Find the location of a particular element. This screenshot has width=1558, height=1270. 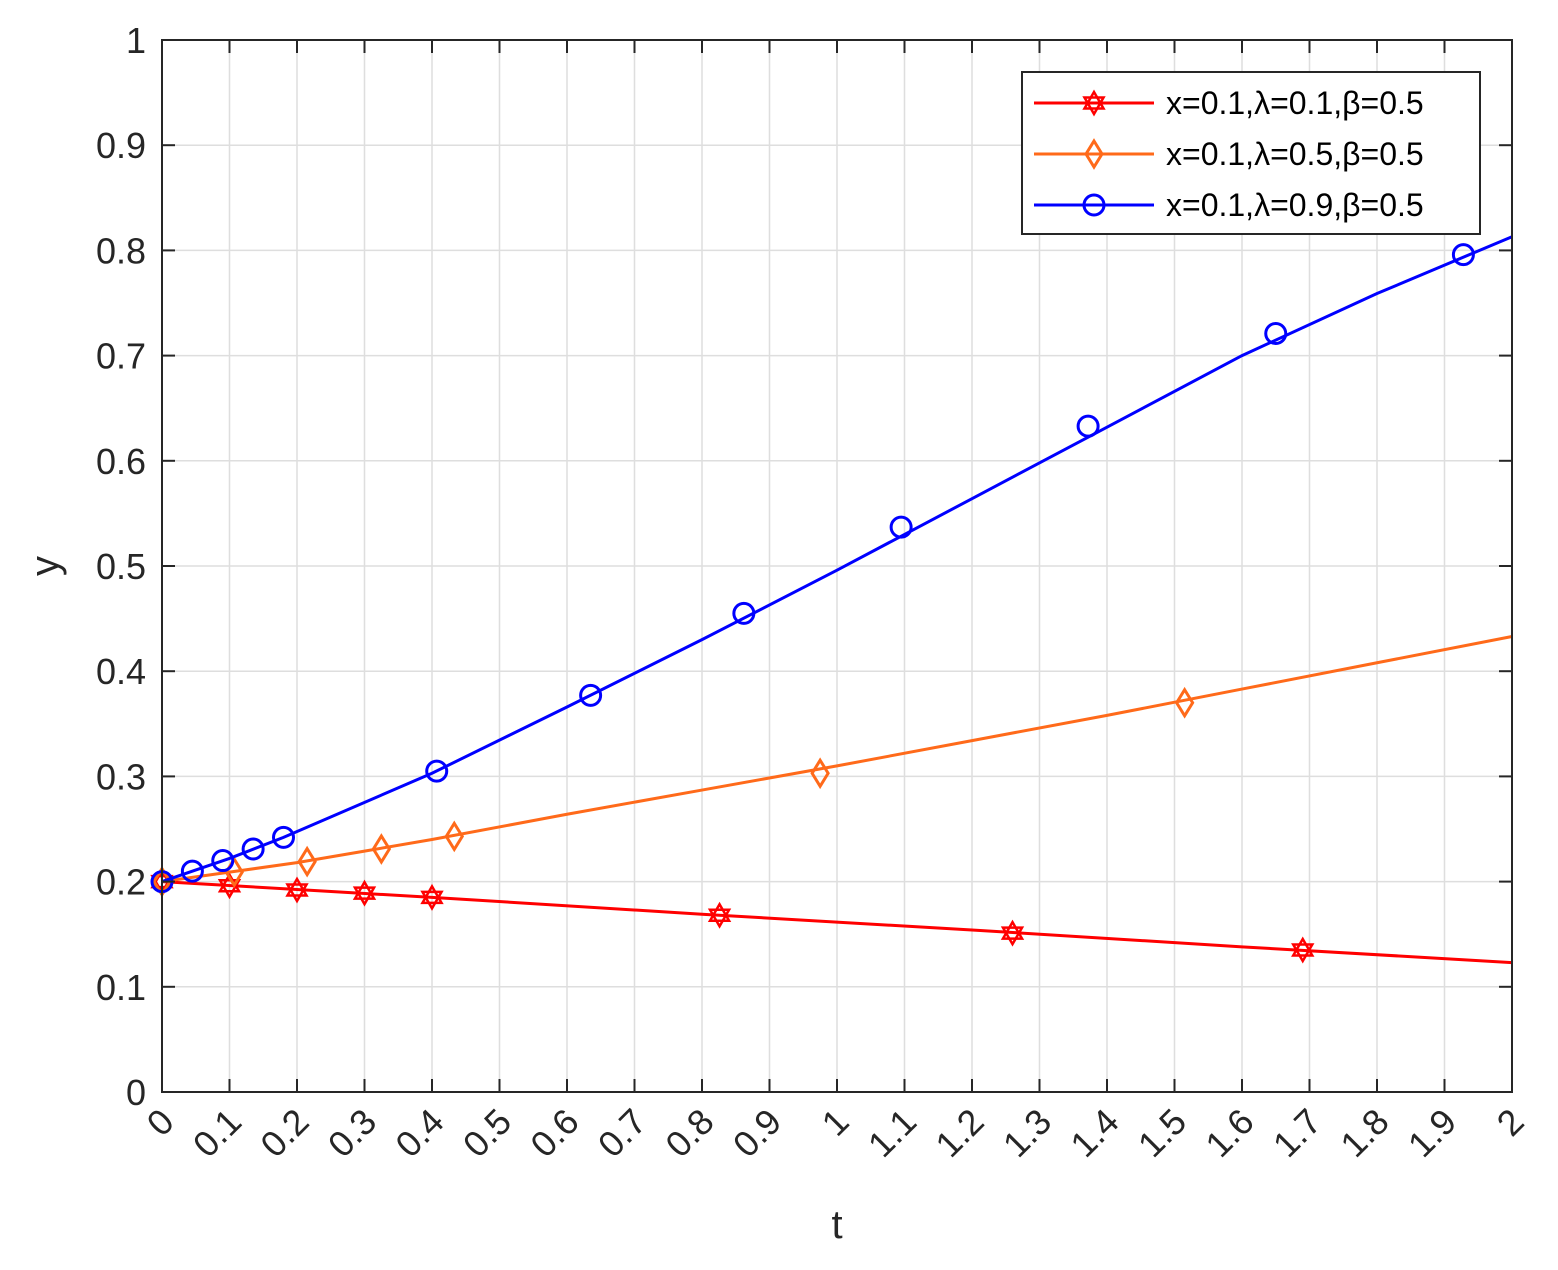

legend-entry: x=0.1,λ=0.5,β=0.5 is located at coordinates (1229, 154).